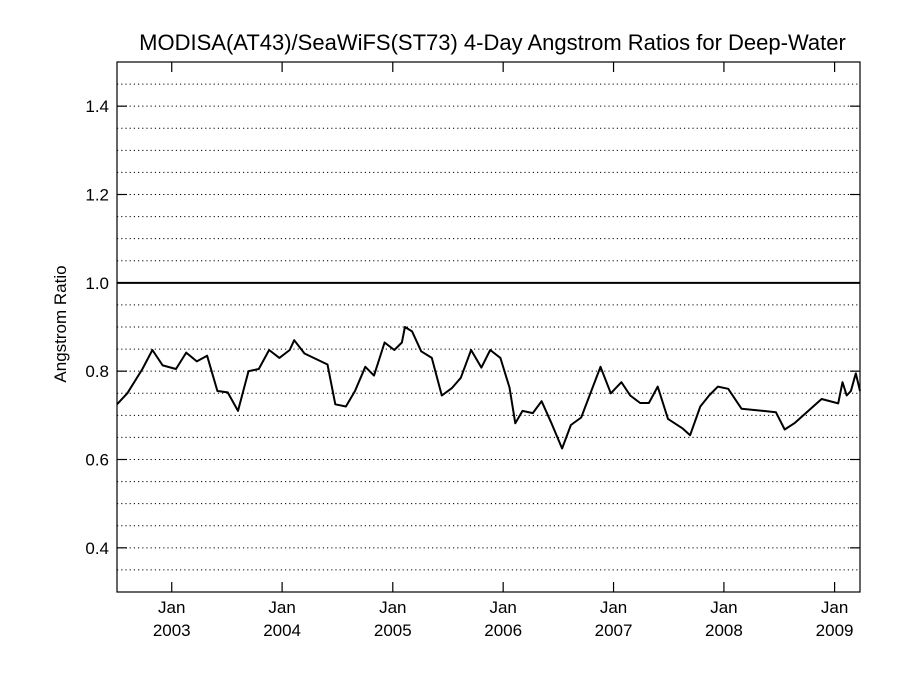 This screenshot has height=675, width=900. Describe the element at coordinates (97, 283) in the screenshot. I see `y-tick-label: 1.0` at that location.